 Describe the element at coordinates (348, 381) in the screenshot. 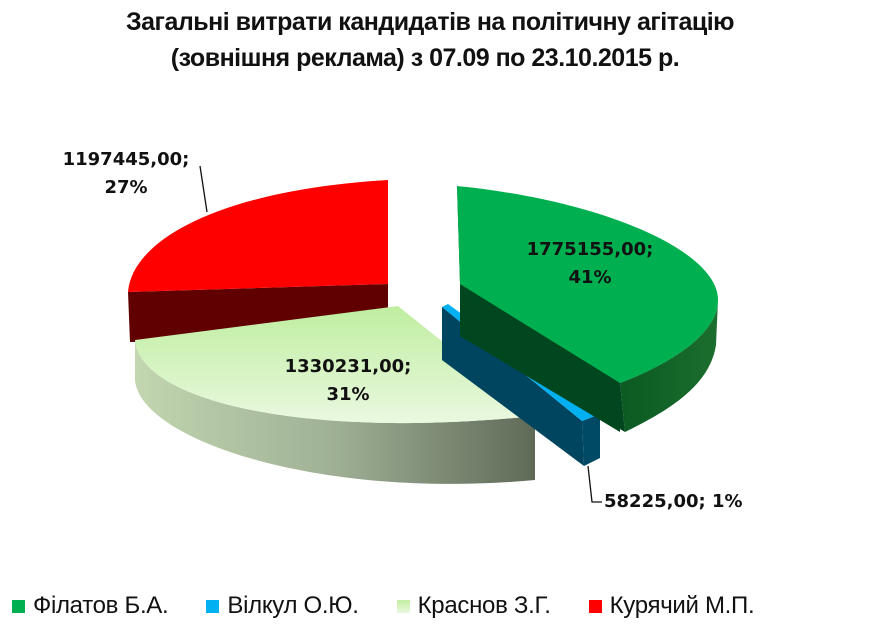

I see `data-label-krasnov: 1330231,00; 31%` at that location.